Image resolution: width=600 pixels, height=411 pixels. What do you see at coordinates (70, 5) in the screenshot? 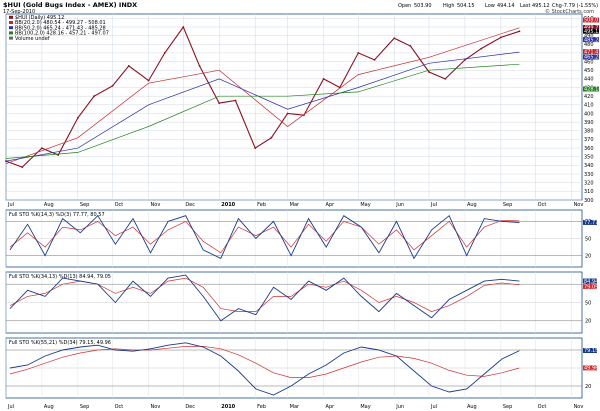
I see `chart-title: $HUI (Gold Bugs Index - AMEX) INDX` at bounding box center [70, 5].